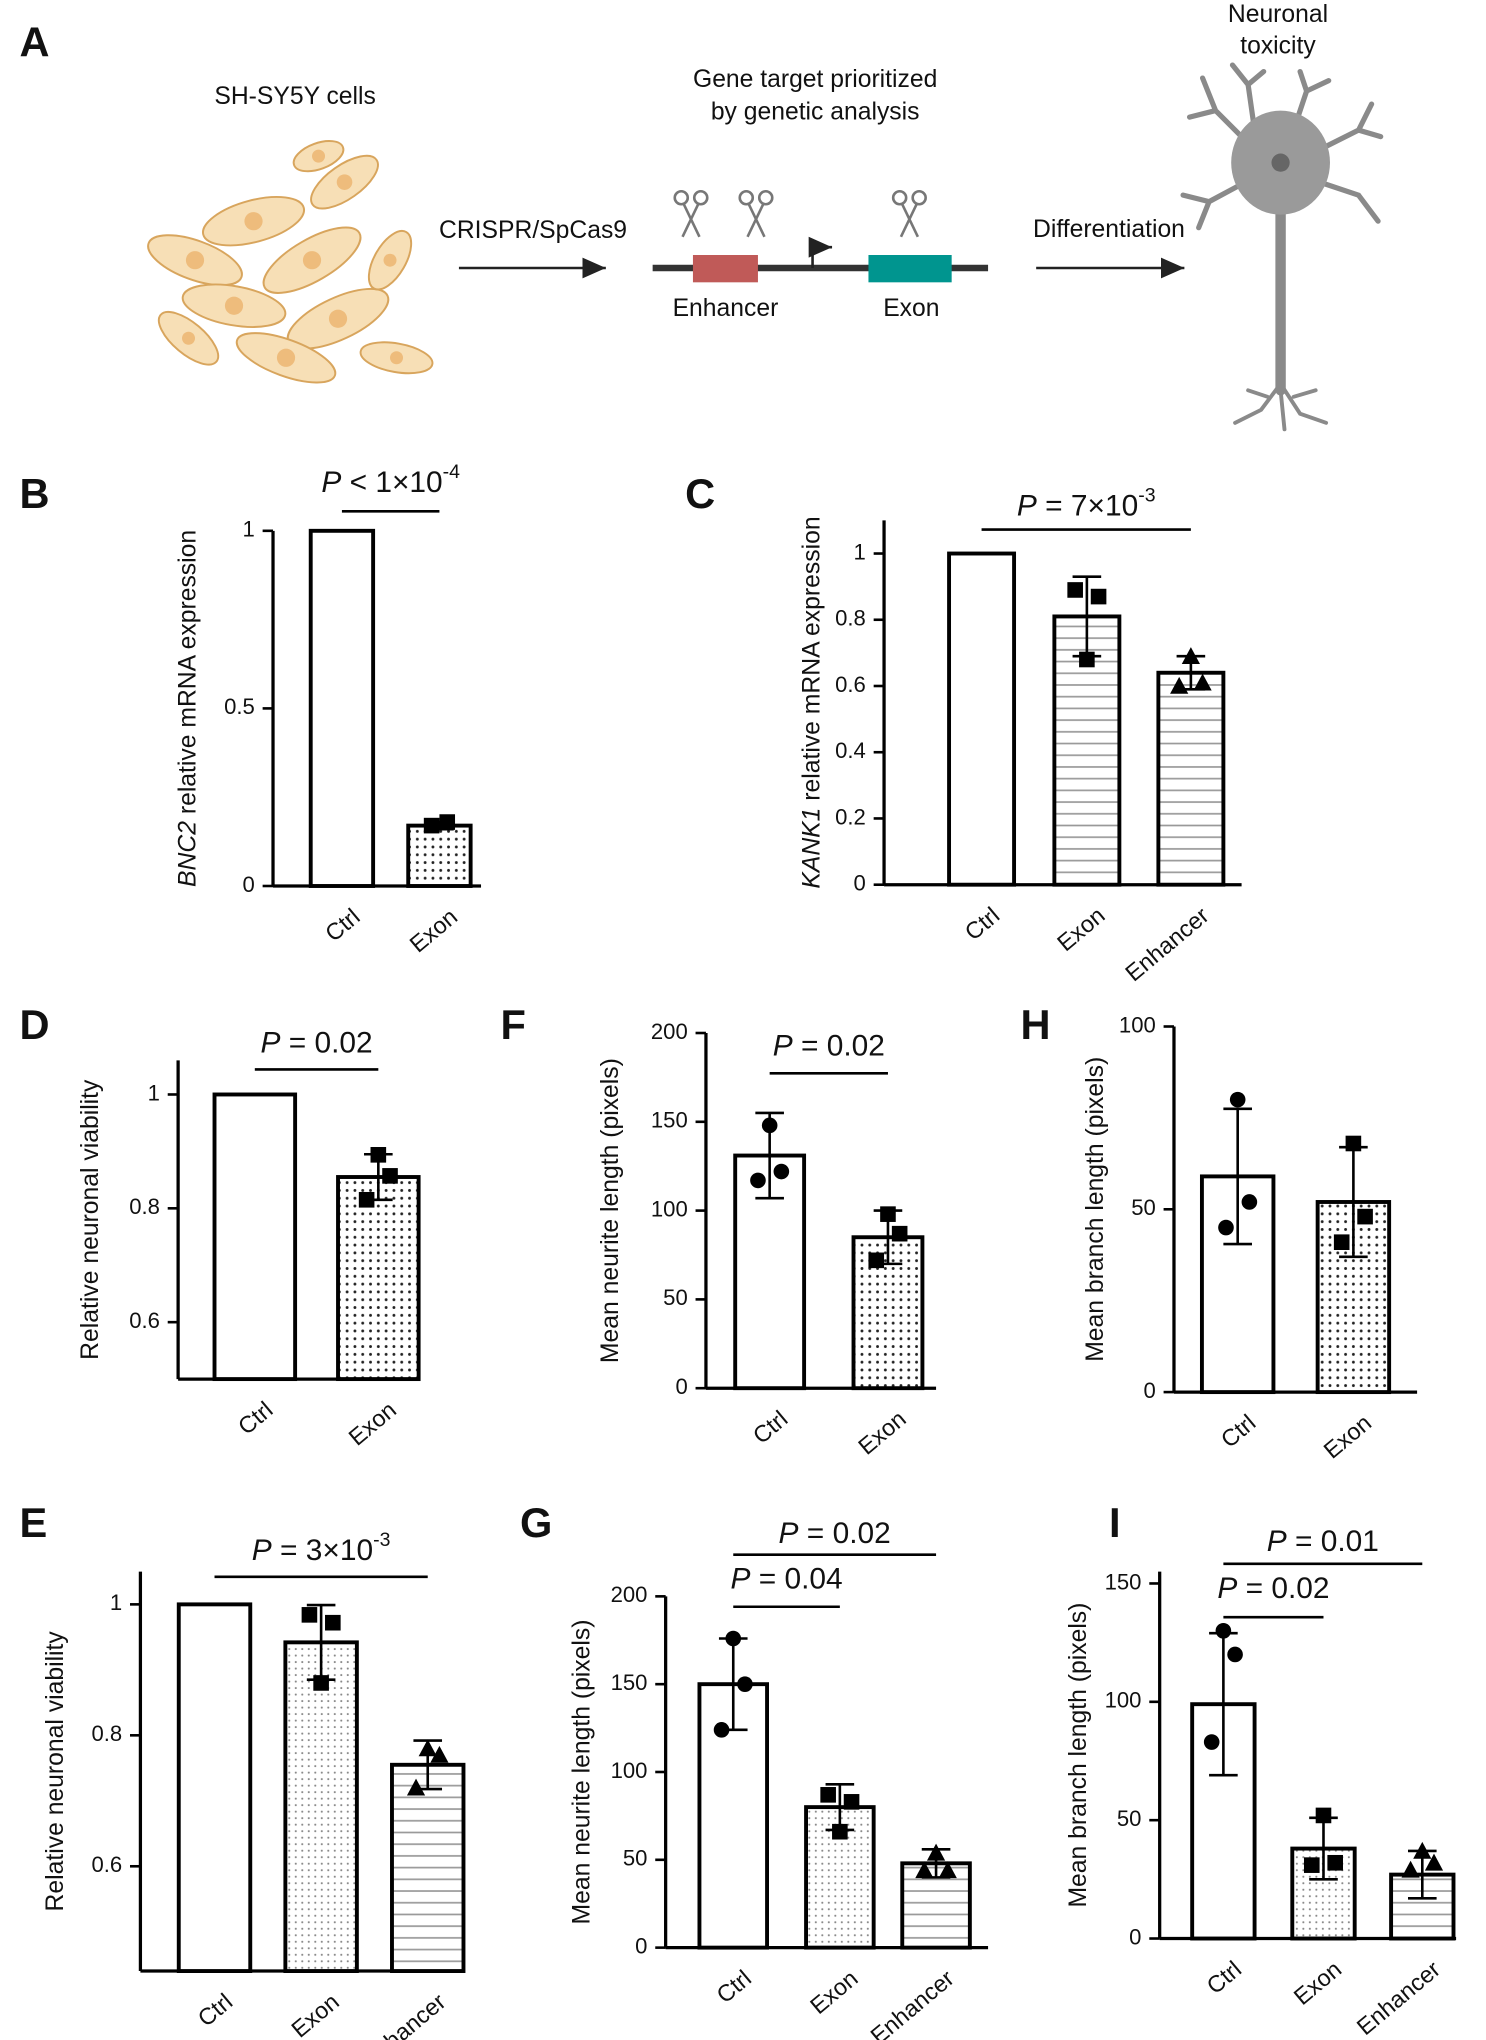 This screenshot has height=2040, width=1486. I want to click on enhancer-label: Enhancer, so click(726, 308).